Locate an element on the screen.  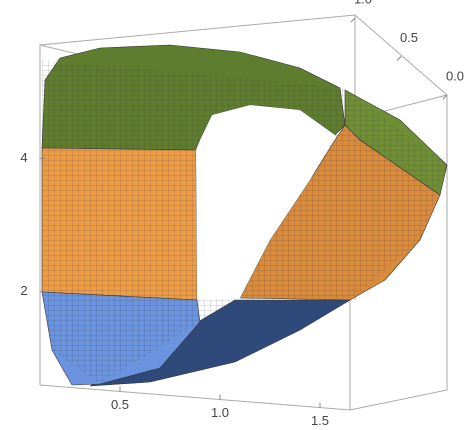
x-tick-label: 1.0 is located at coordinates (220, 412).